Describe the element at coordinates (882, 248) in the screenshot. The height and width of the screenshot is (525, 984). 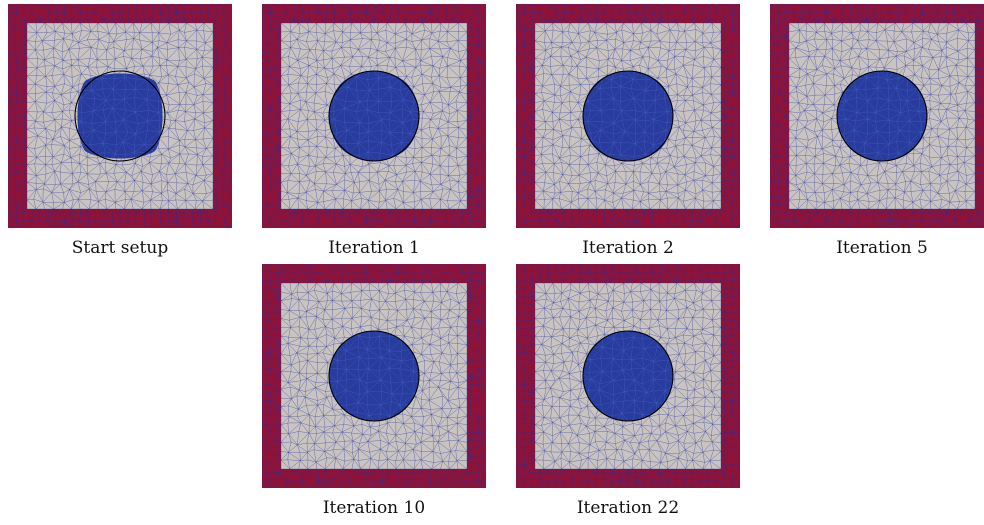
I see `panel-caption: Iteration 5` at that location.